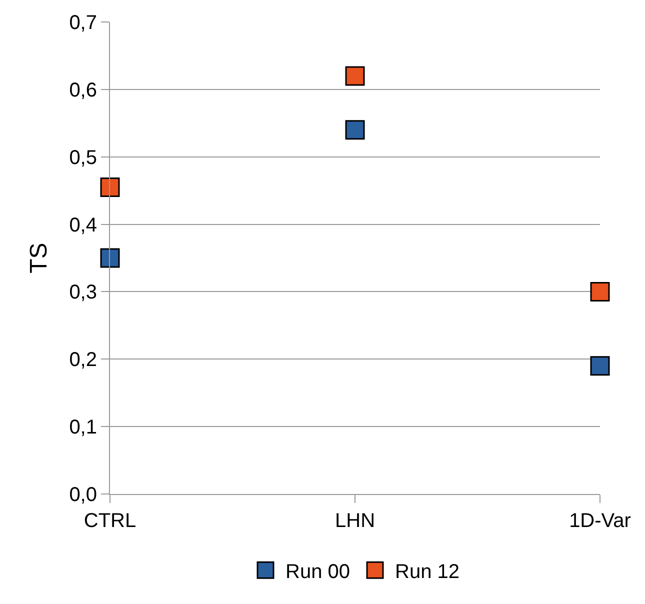 This screenshot has height=604, width=645. What do you see at coordinates (83, 427) in the screenshot?
I see `y-tick-label: 0,1` at bounding box center [83, 427].